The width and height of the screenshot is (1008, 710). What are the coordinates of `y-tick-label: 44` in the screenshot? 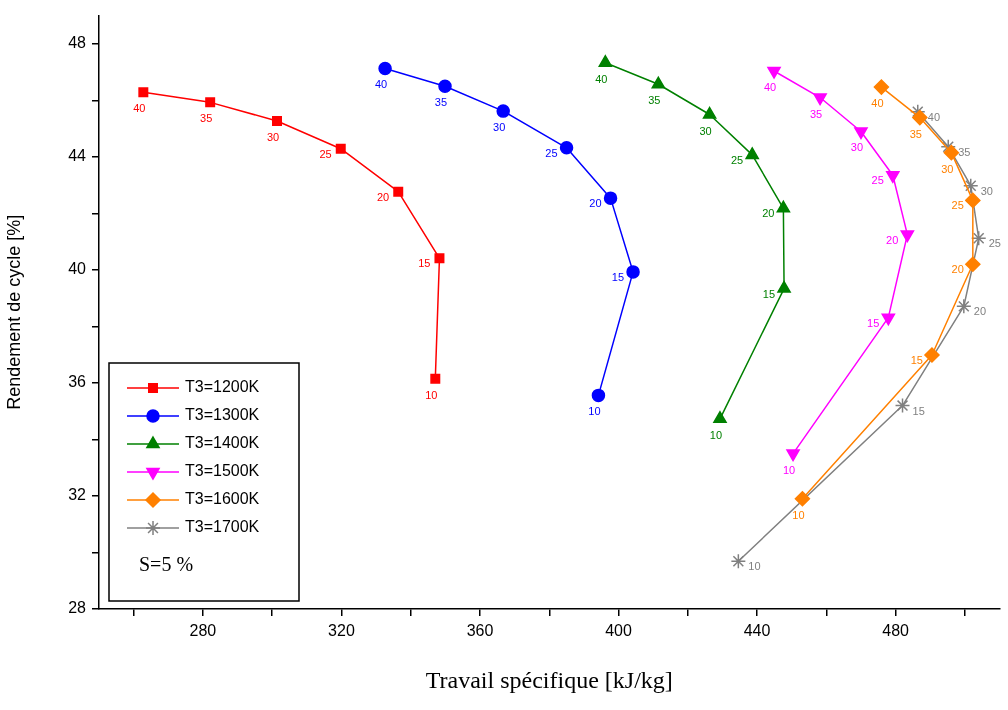 It's located at (77, 156).